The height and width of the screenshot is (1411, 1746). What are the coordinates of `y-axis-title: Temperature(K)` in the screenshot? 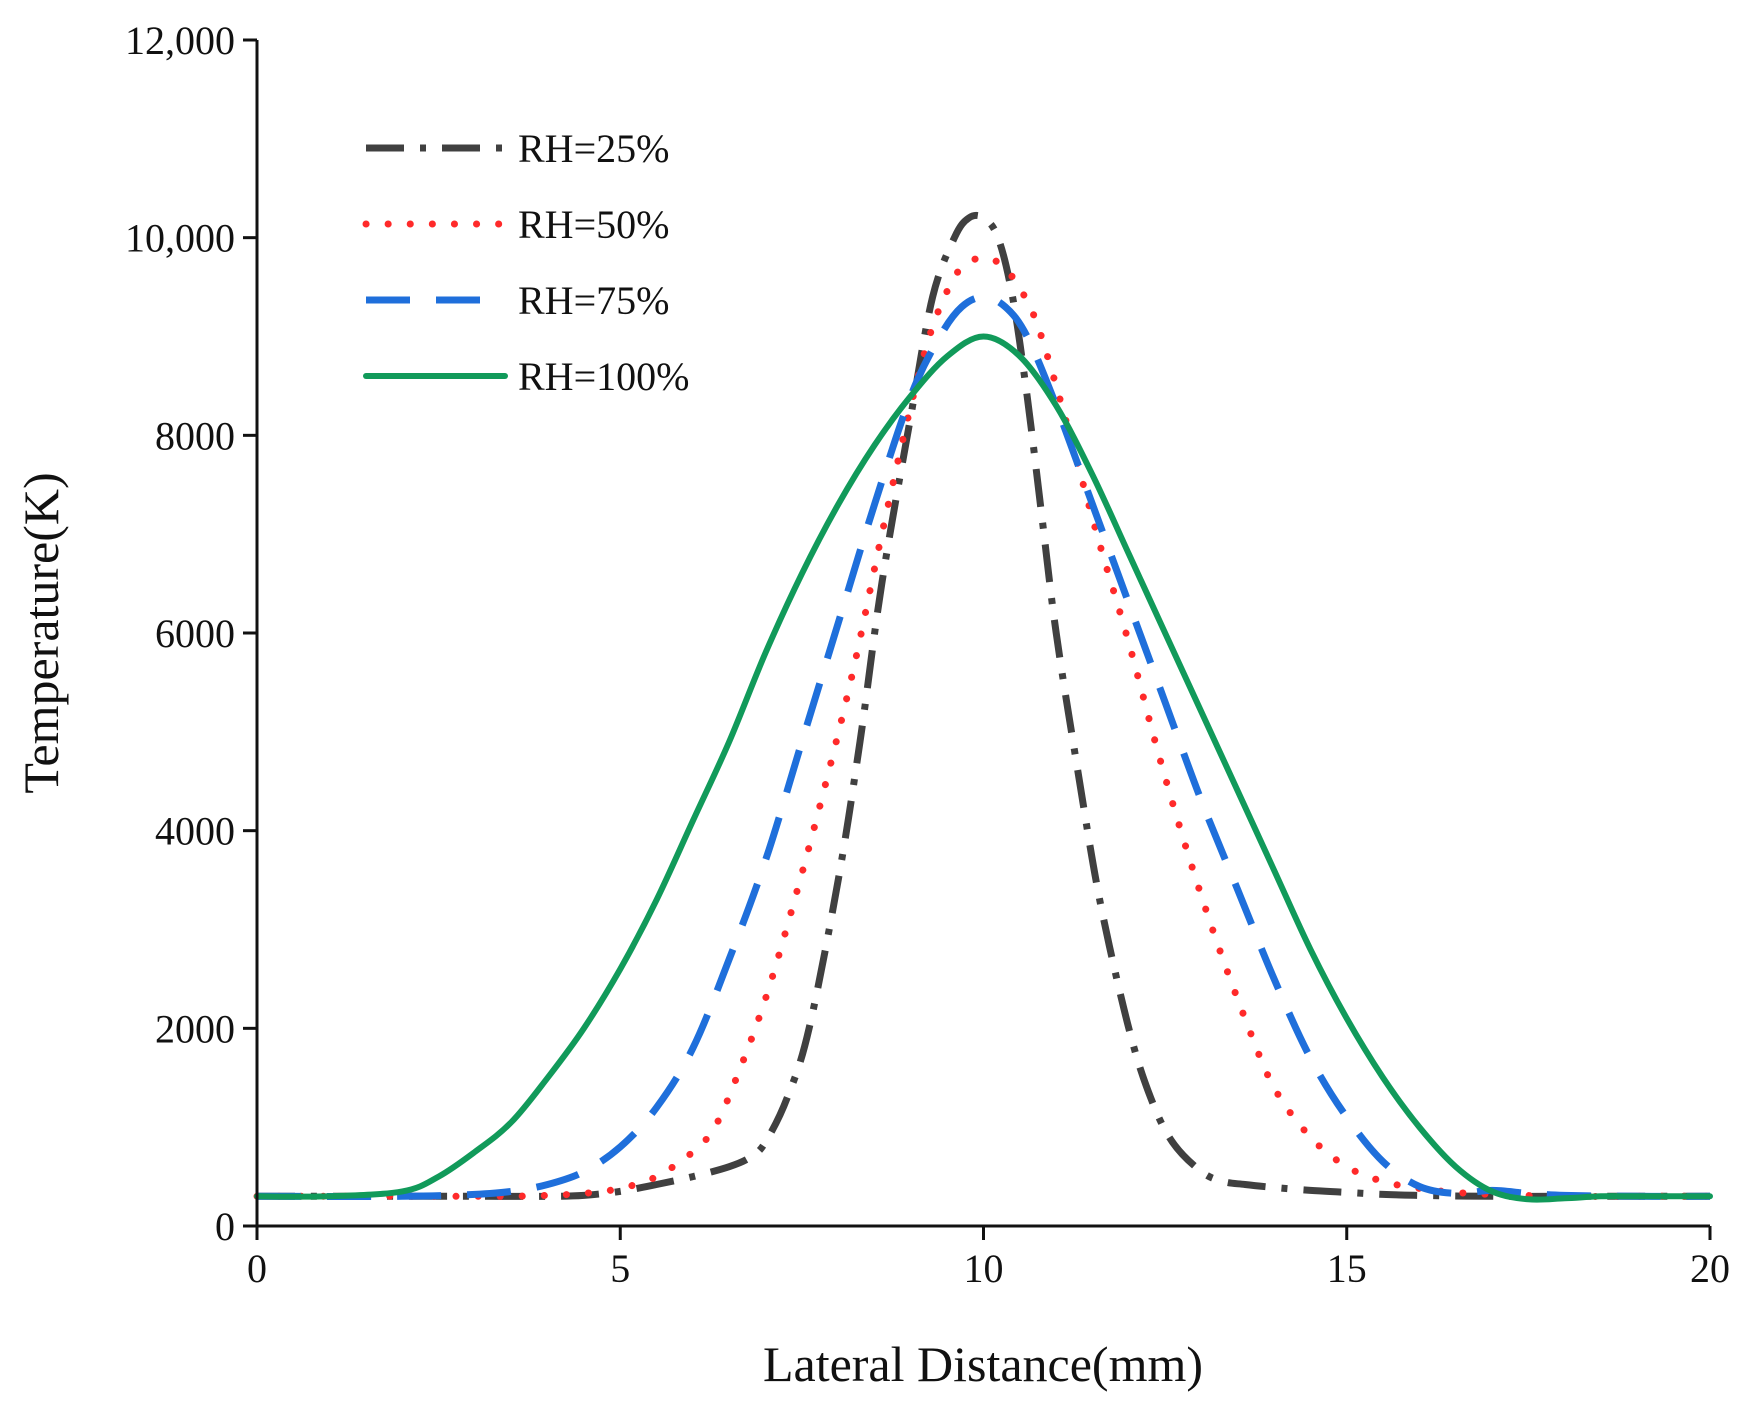 It's located at (41, 632).